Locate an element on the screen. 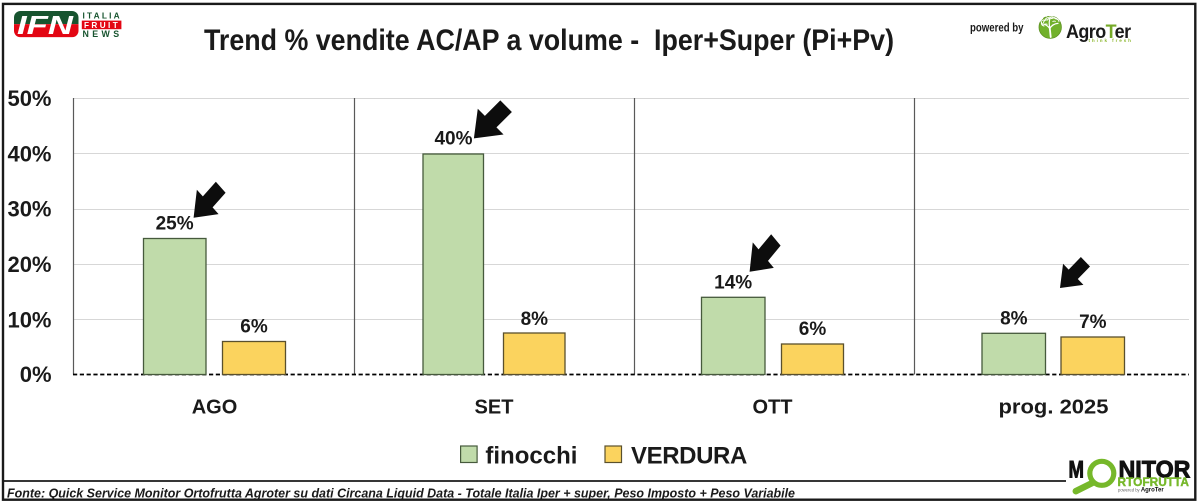 Image resolution: width=1200 pixels, height=504 pixels. svg-text: 30% is located at coordinates (29, 209).